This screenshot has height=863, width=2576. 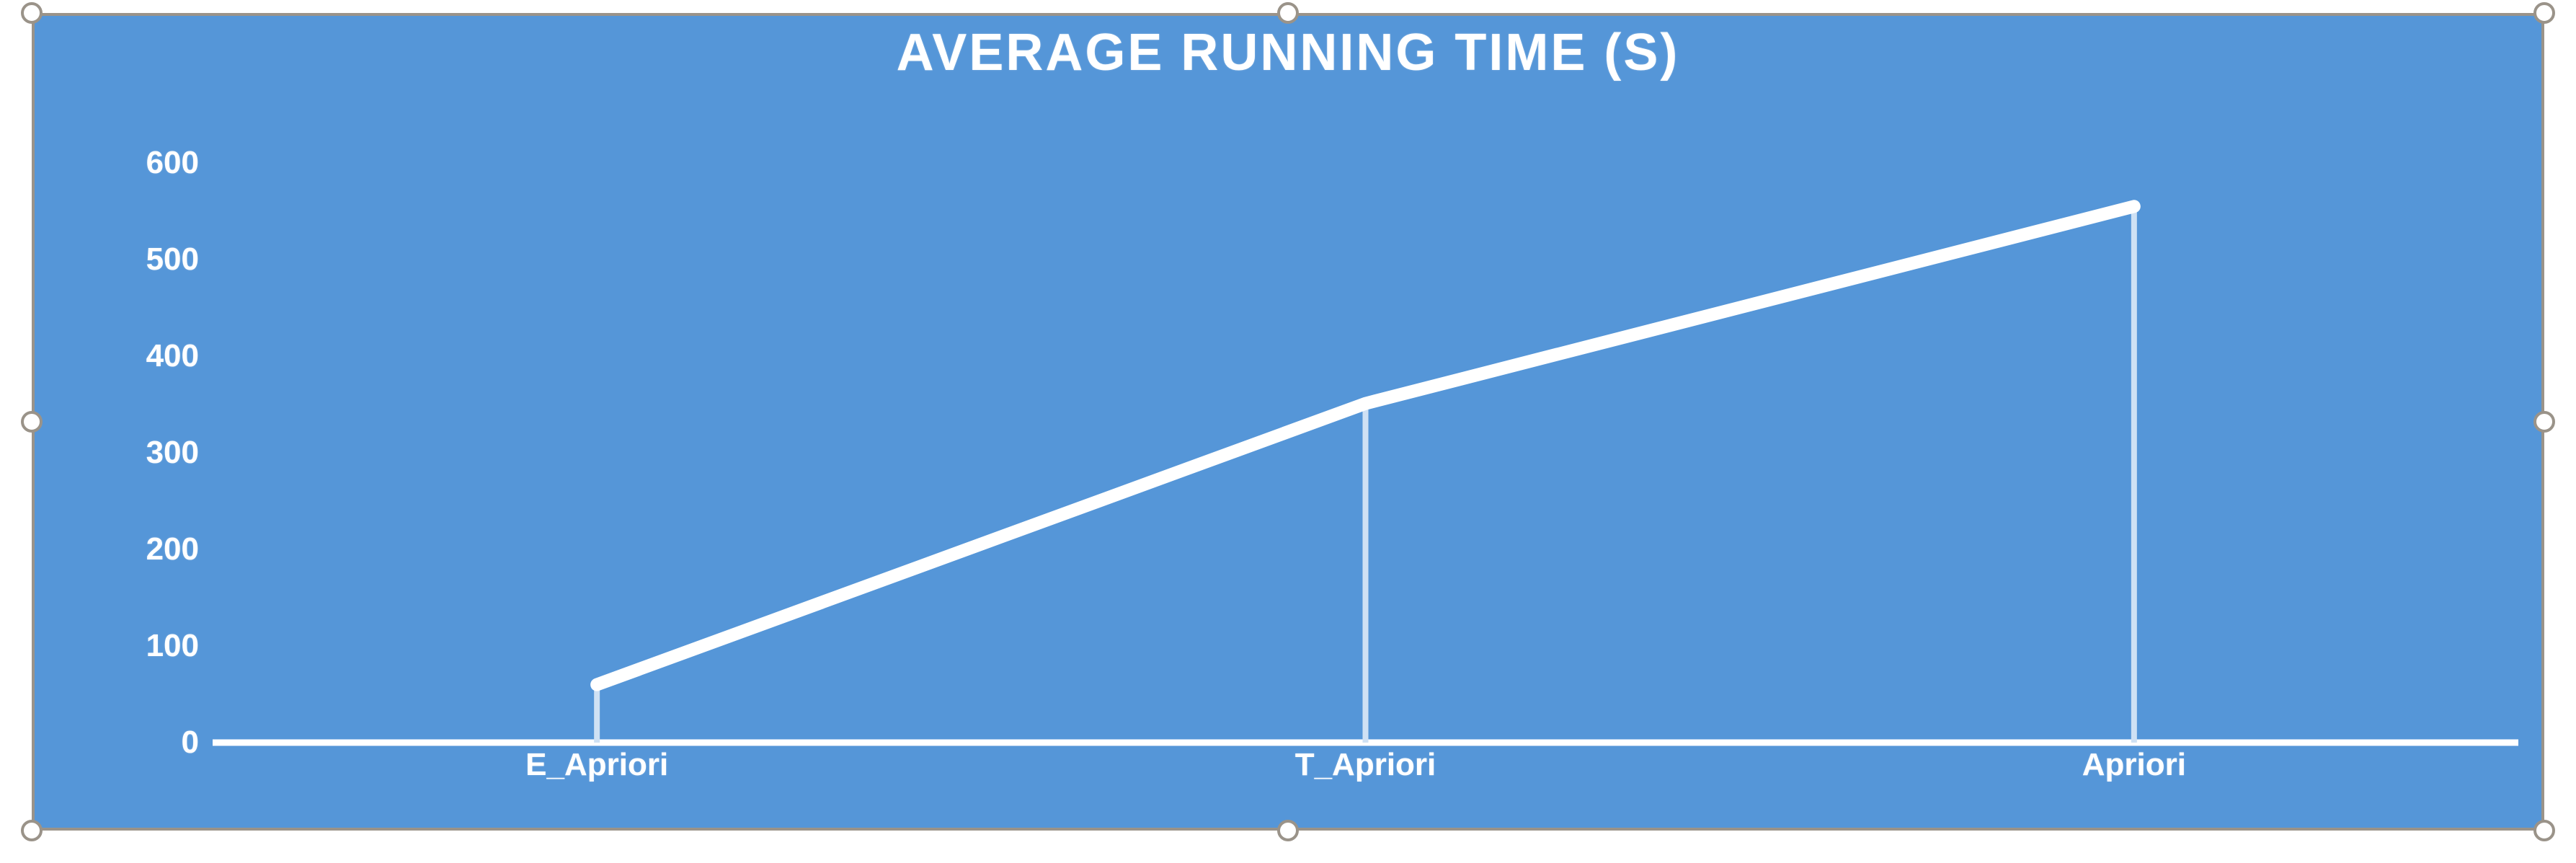 I want to click on y-axis-tick-label: 600, so click(x=172, y=163).